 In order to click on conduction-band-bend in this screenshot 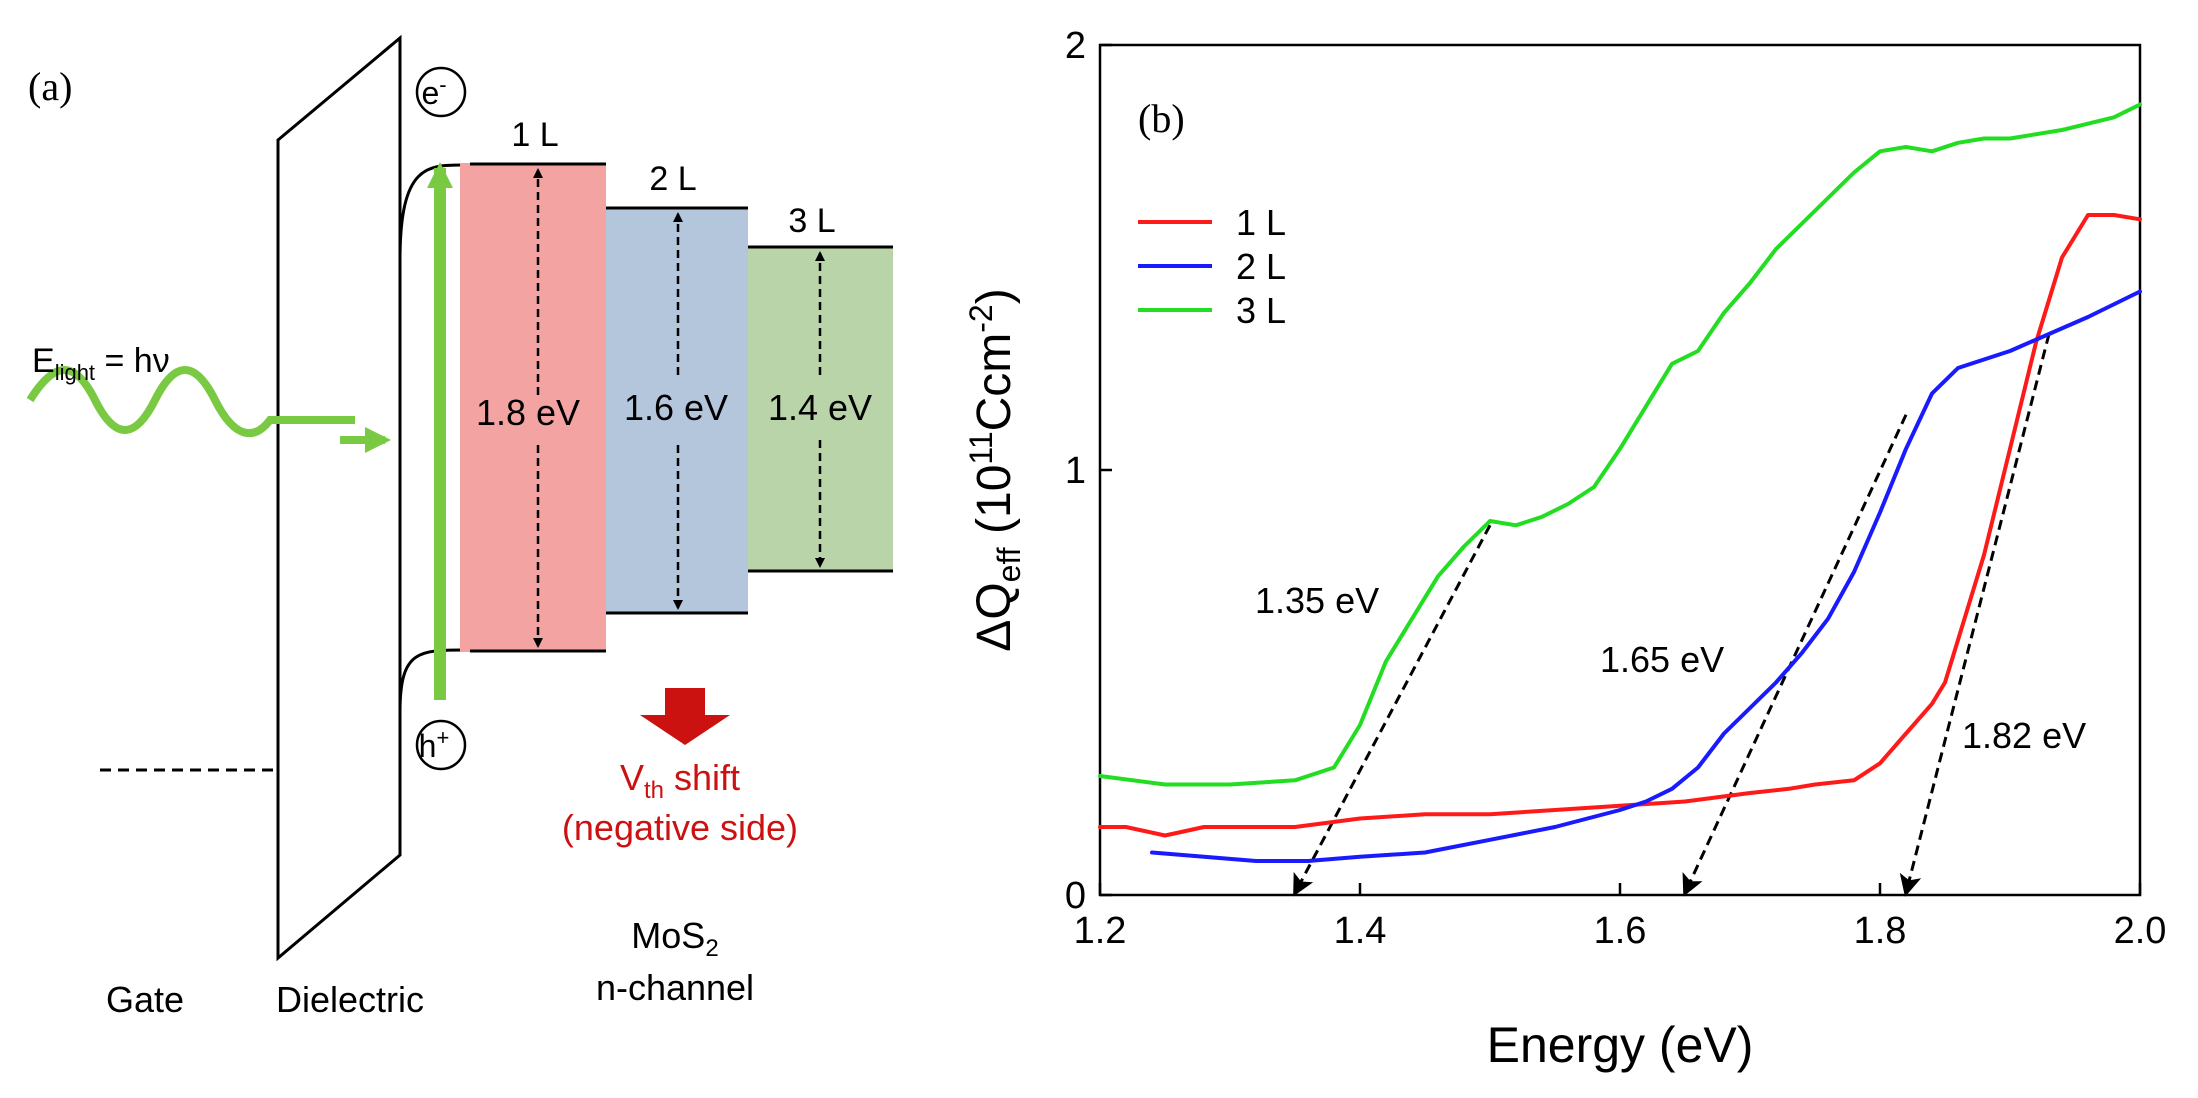, I will do `click(434, 212)`.